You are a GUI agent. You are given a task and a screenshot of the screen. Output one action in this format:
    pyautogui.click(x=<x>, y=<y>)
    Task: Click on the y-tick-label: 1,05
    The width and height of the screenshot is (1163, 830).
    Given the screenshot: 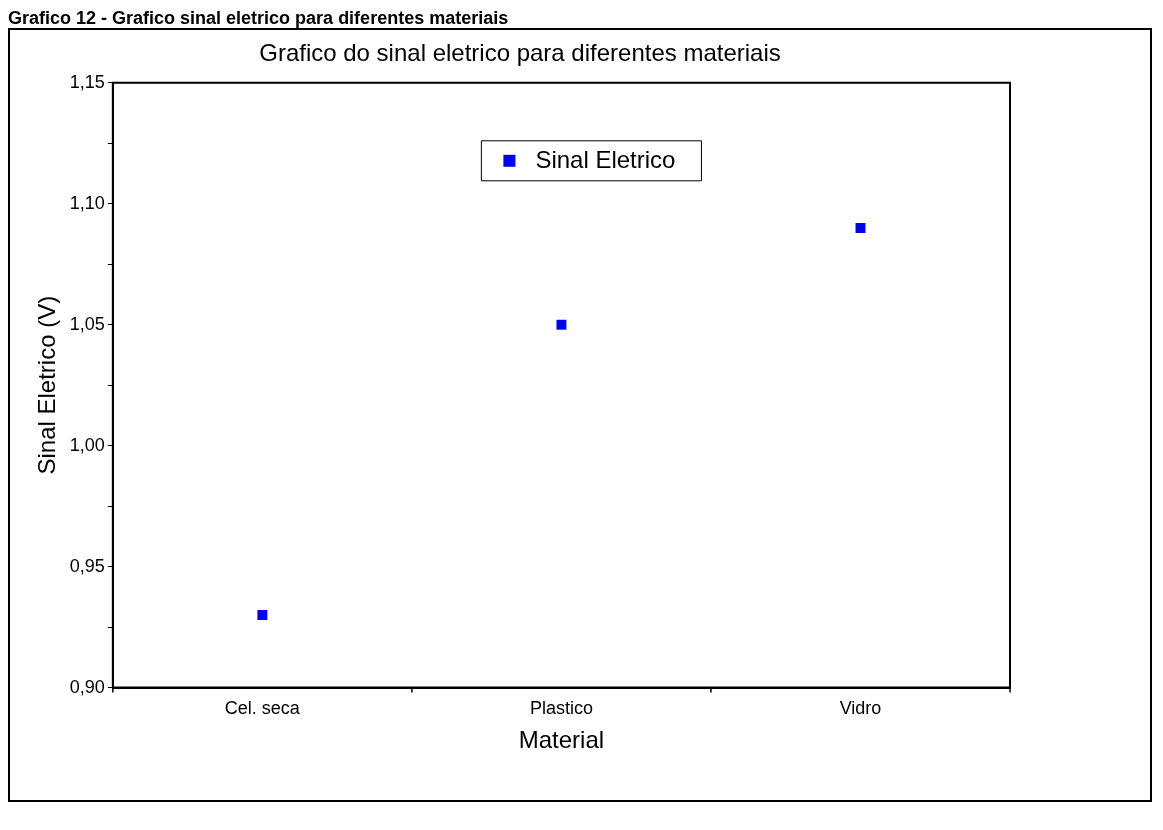 What is the action you would take?
    pyautogui.click(x=87, y=323)
    